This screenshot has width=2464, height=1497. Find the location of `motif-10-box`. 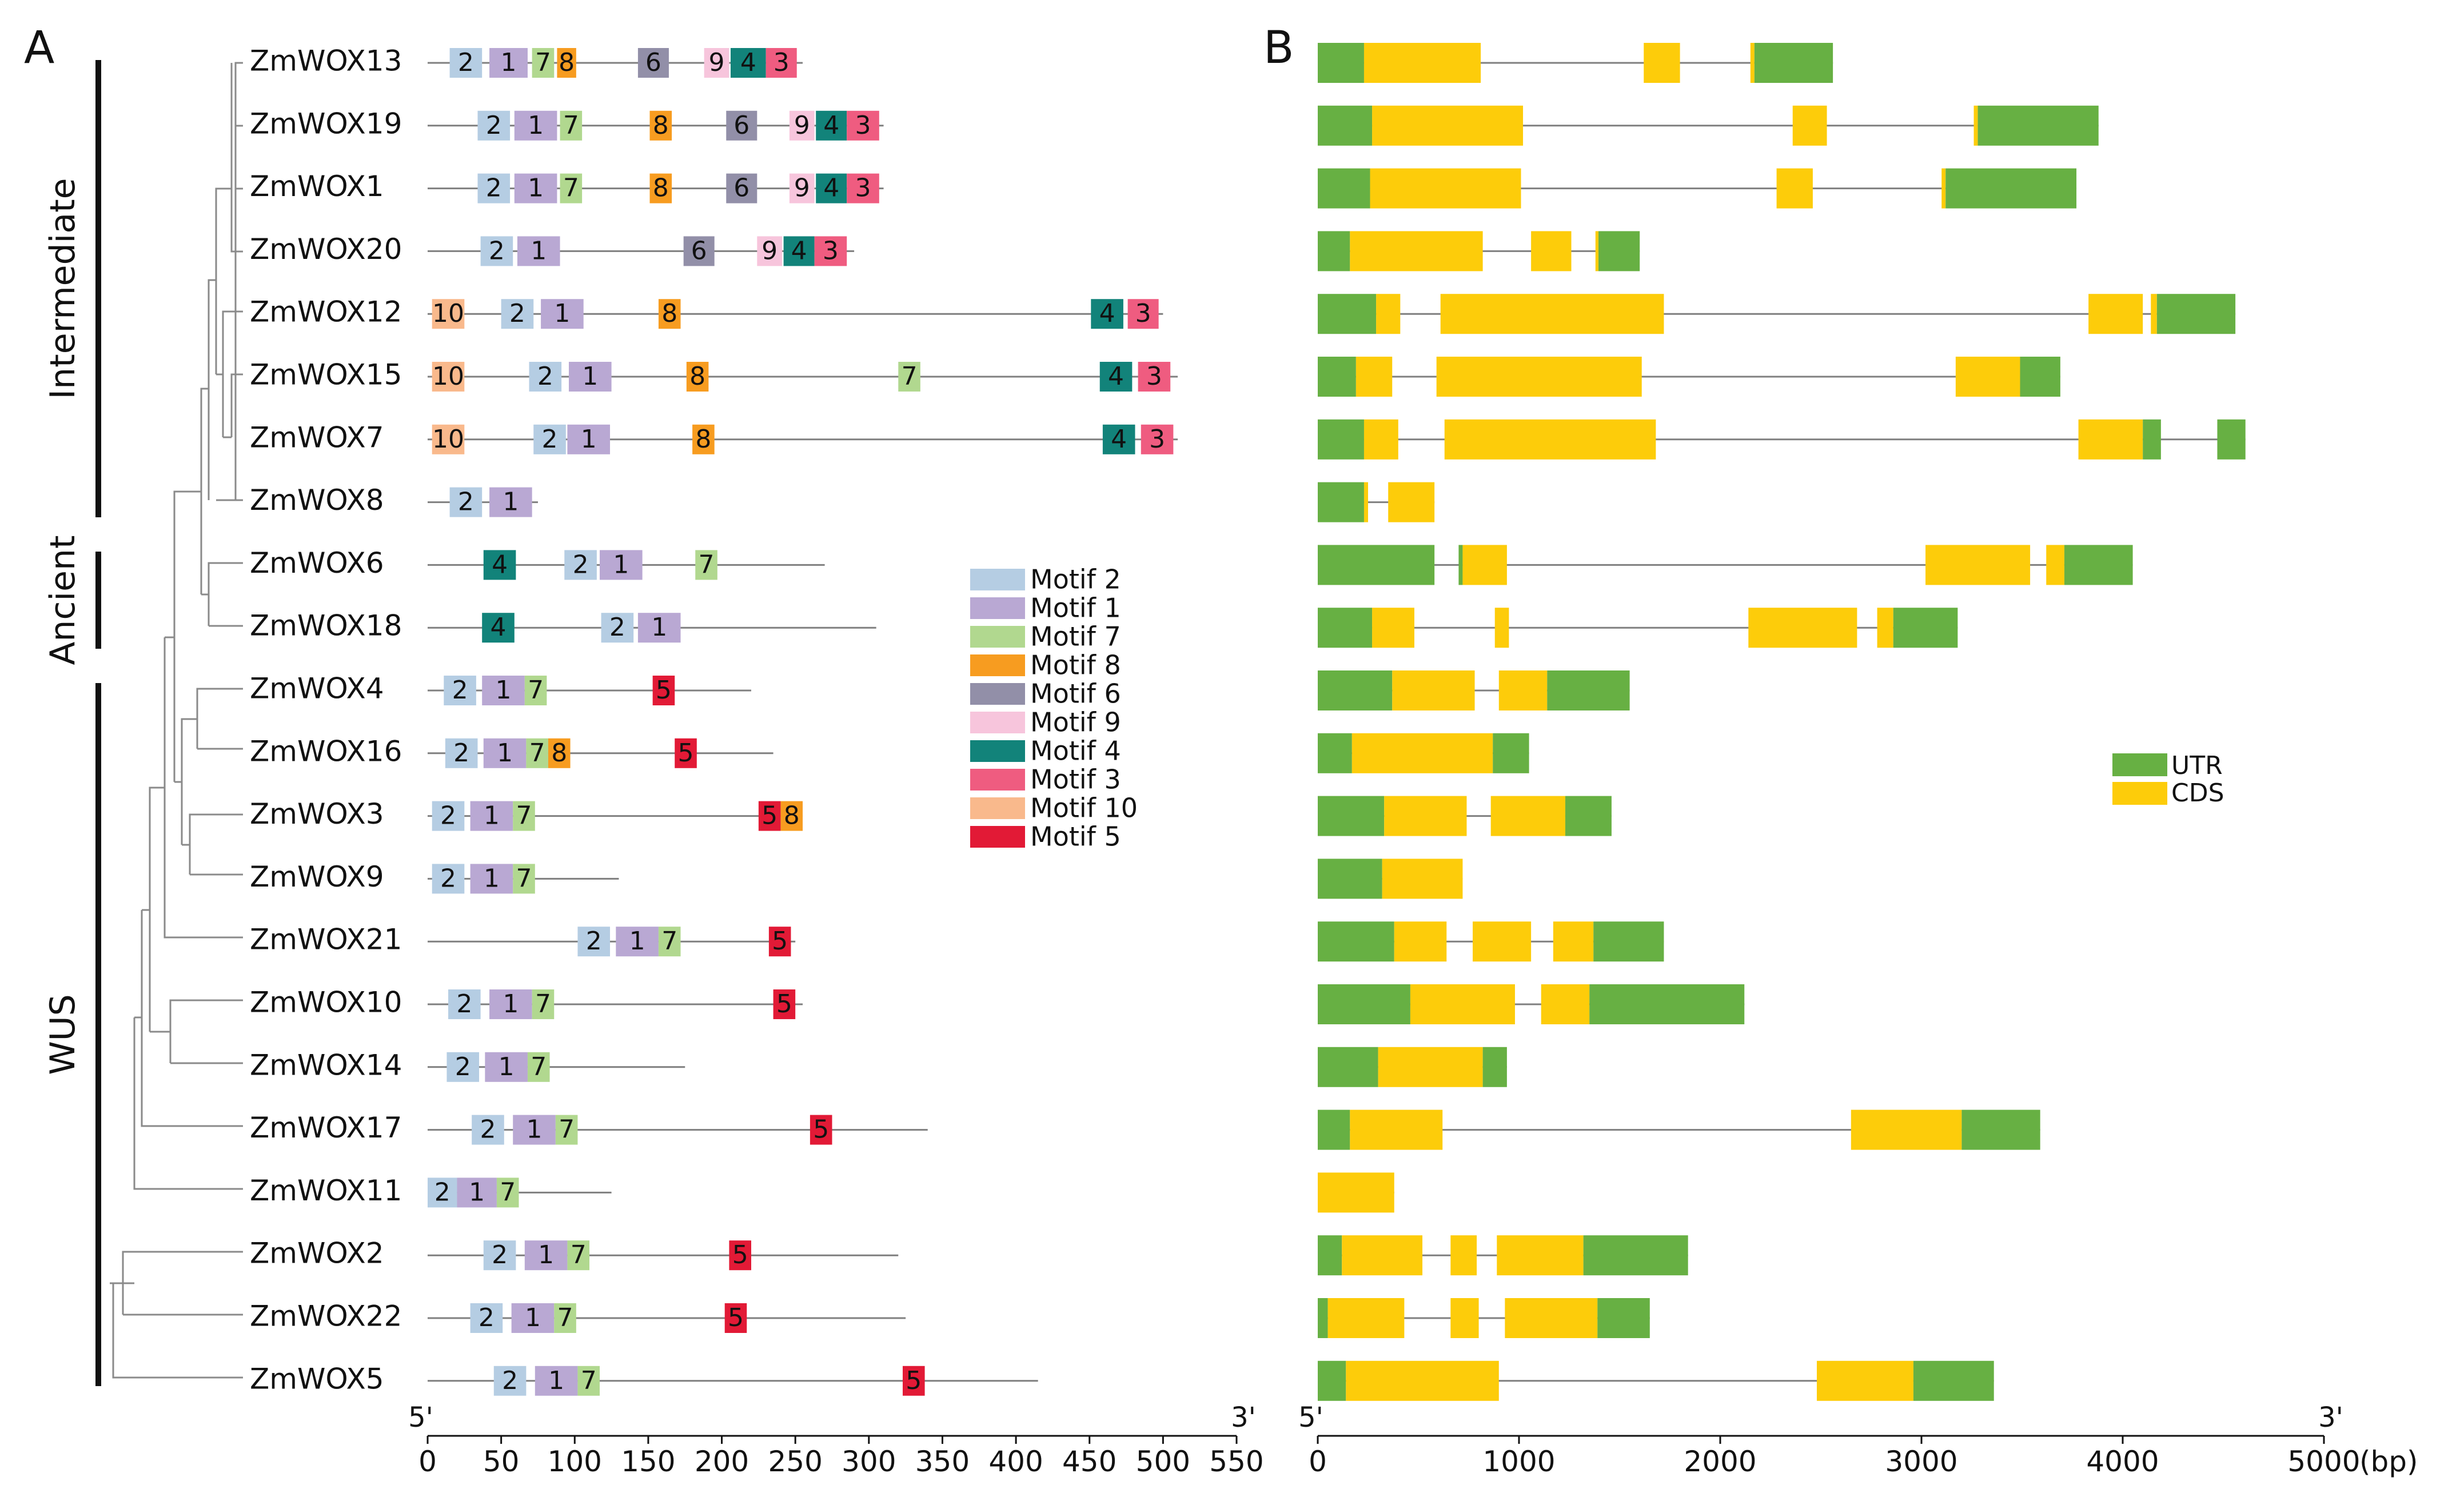

motif-10-box is located at coordinates (449, 377).